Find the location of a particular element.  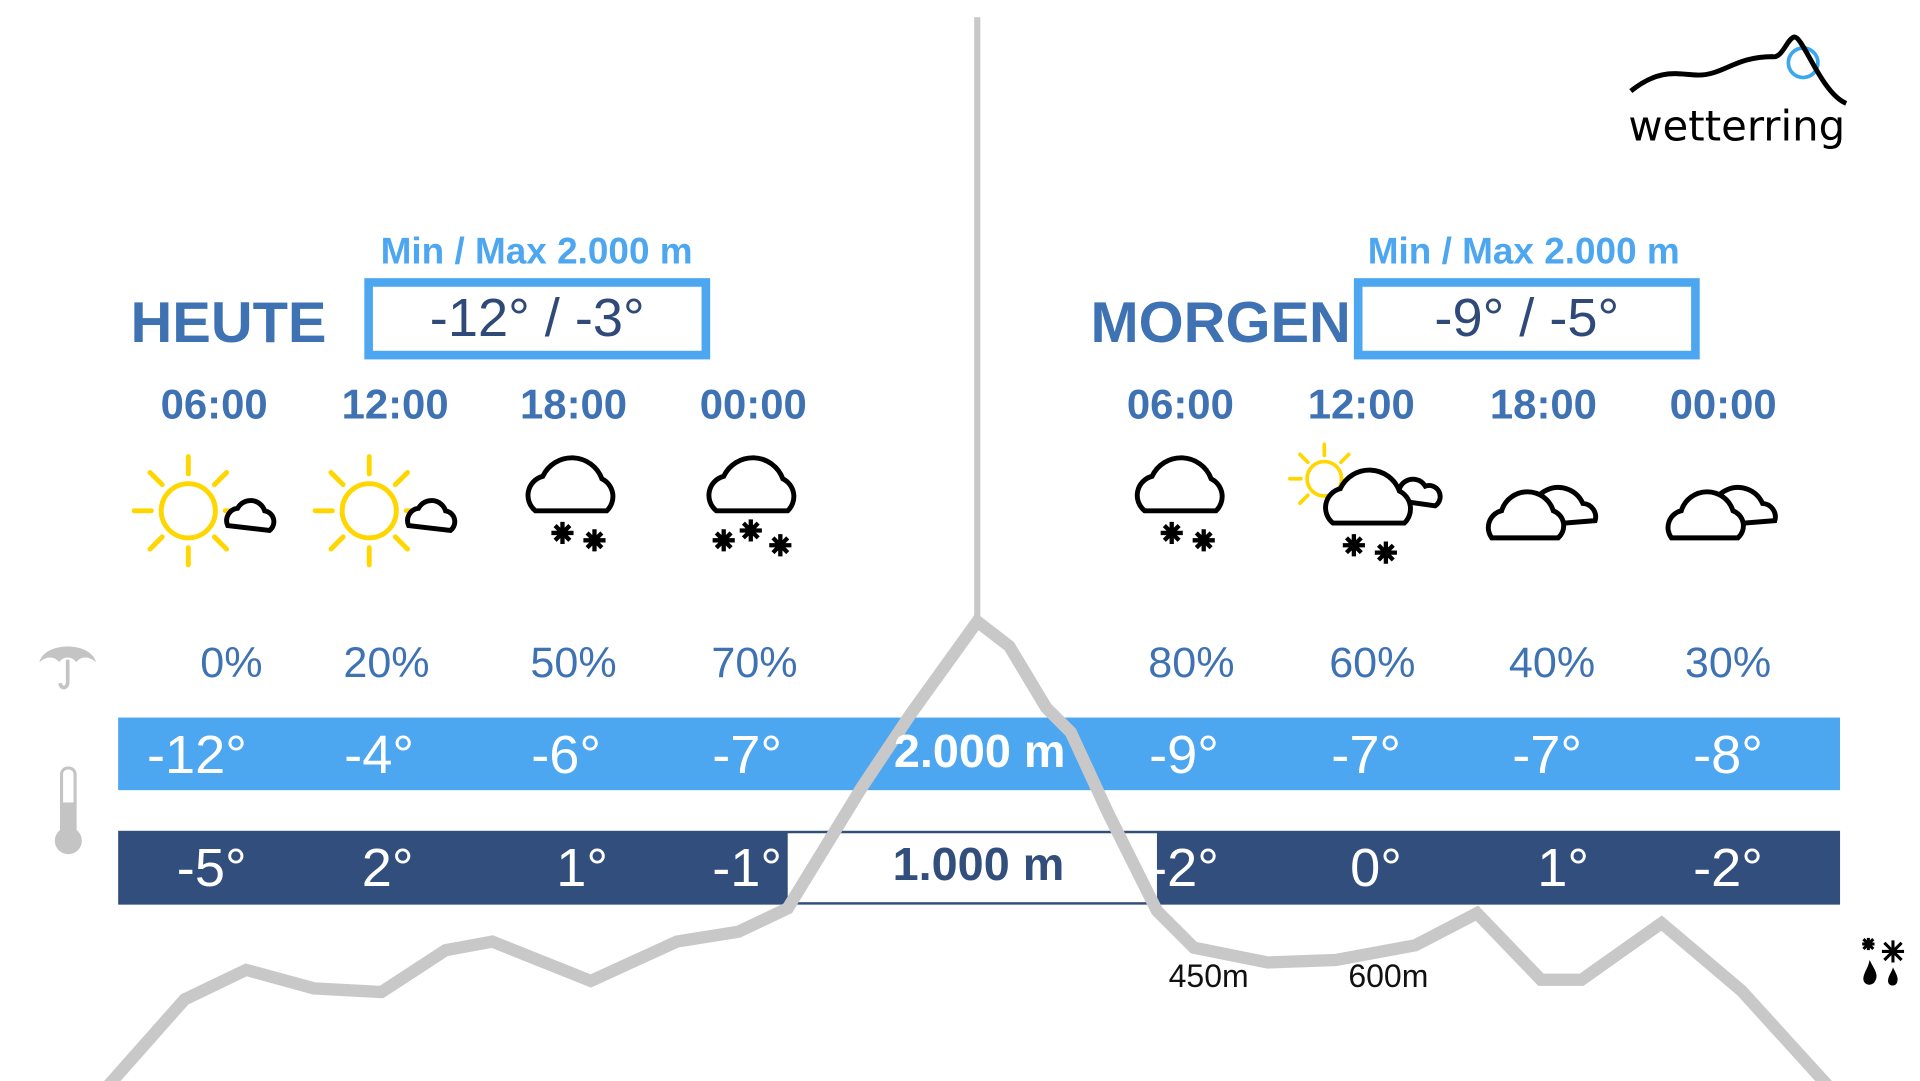

temp-2000m: -9° is located at coordinates (1184, 755).